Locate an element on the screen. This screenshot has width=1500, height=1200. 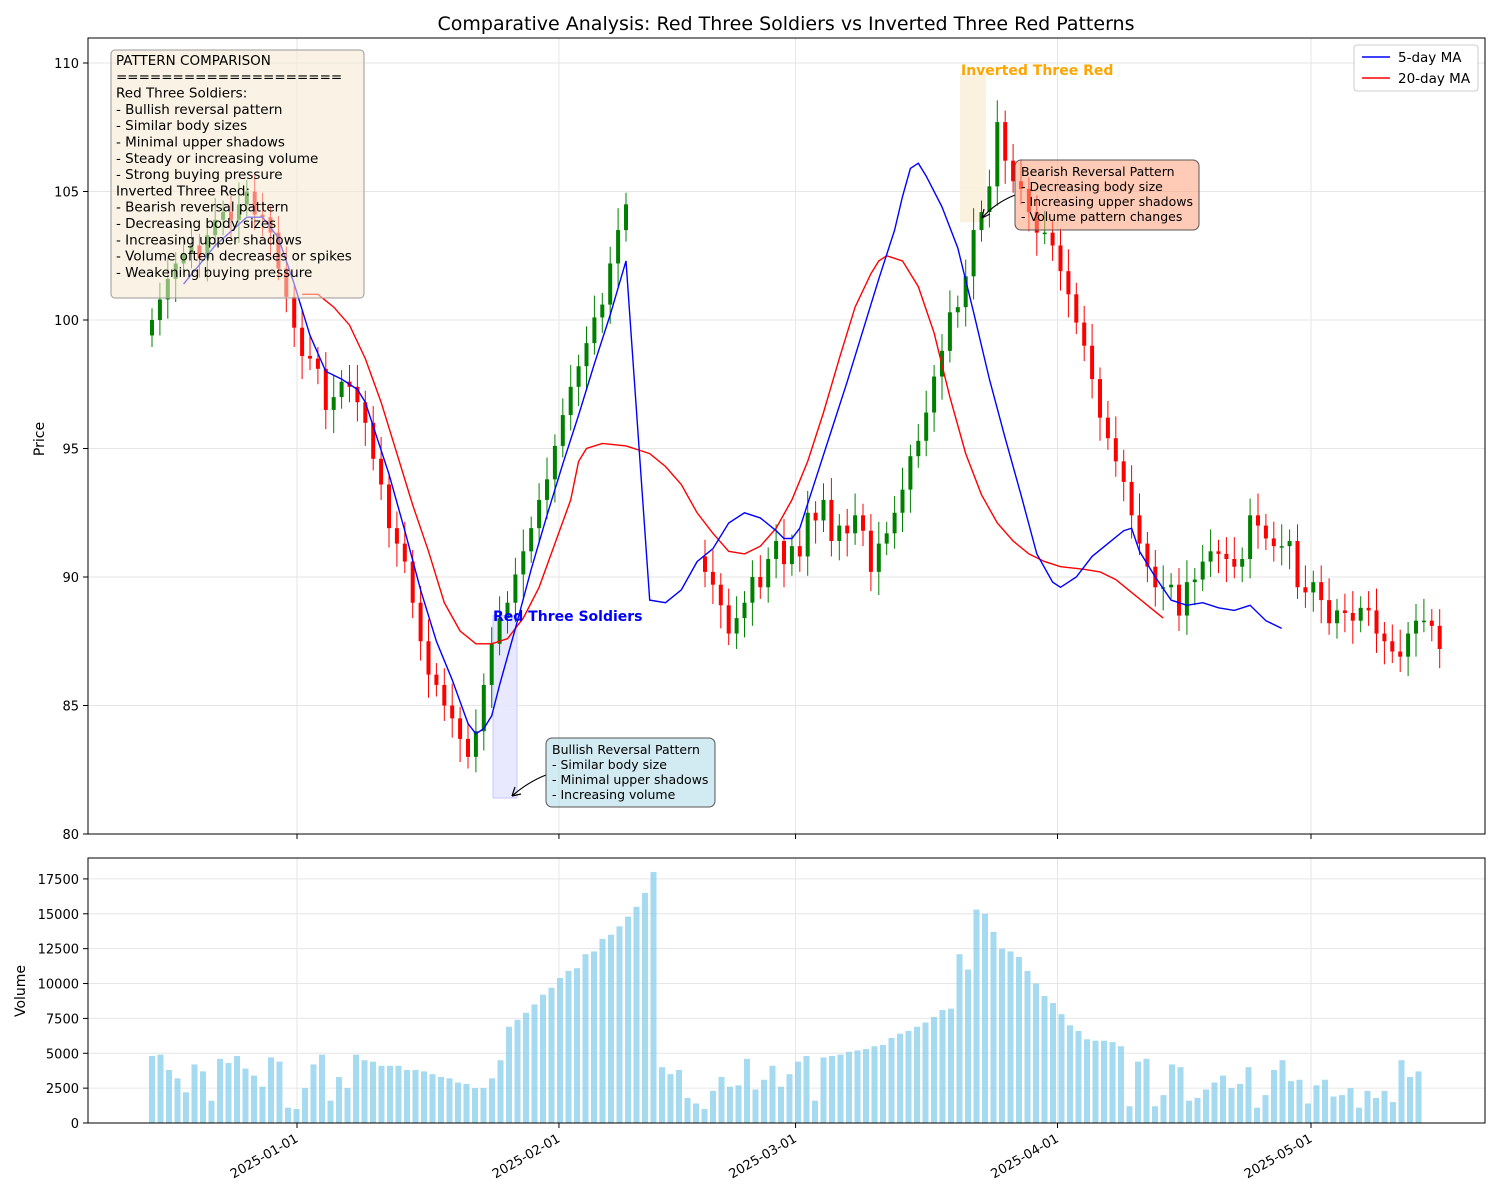
inverted-three-red-zone is located at coordinates (973, 148).